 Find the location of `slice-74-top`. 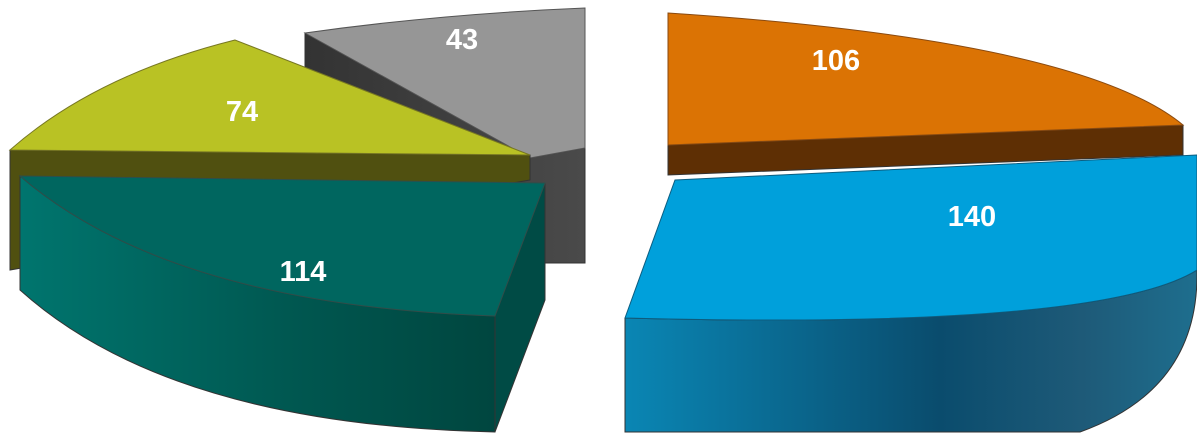

slice-74-top is located at coordinates (269, 97).